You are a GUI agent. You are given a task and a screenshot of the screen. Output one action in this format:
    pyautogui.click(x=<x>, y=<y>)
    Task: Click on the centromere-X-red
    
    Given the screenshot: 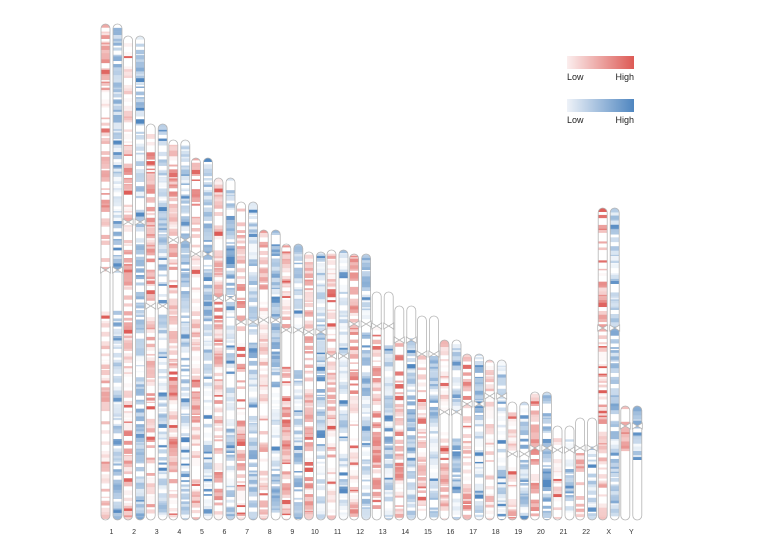 What is the action you would take?
    pyautogui.click(x=603, y=328)
    